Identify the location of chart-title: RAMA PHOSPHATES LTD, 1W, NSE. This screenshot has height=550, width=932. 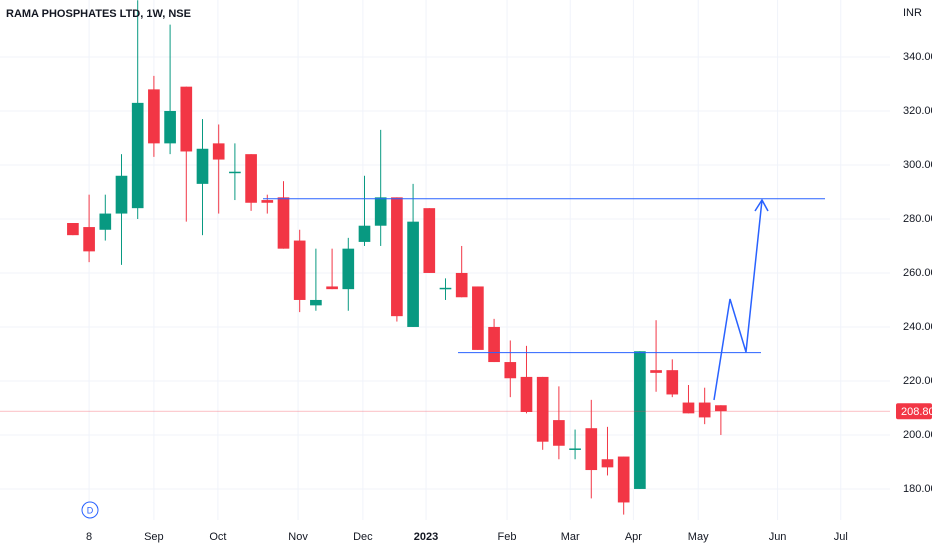
(98, 14).